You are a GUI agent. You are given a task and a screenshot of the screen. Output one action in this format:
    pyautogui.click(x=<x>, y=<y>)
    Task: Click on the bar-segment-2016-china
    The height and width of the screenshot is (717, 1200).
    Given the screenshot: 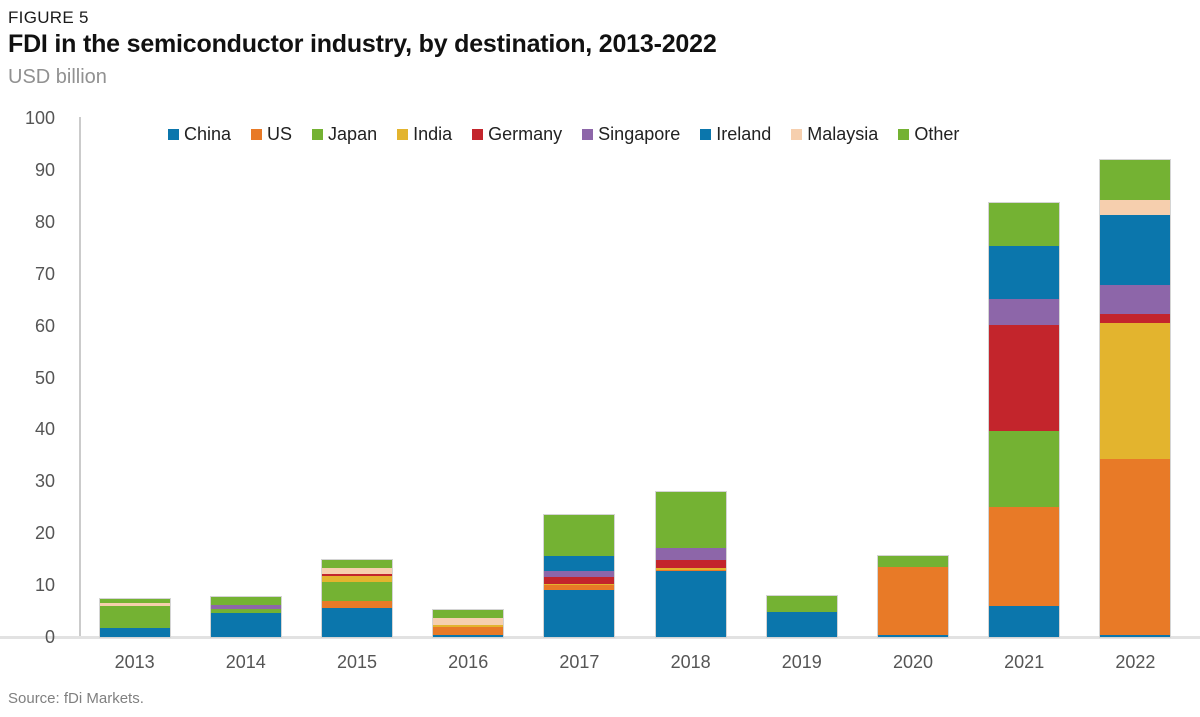 What is the action you would take?
    pyautogui.click(x=468, y=635)
    